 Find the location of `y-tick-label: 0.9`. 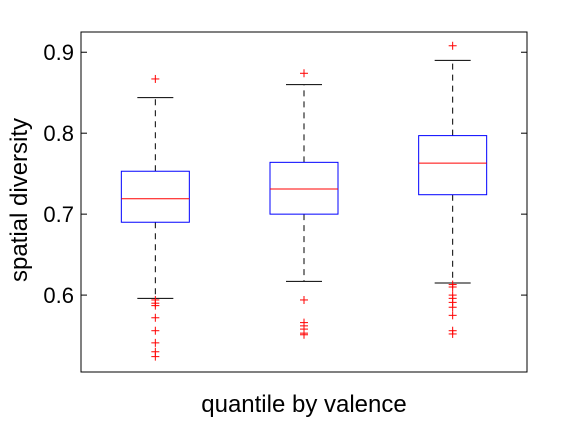

y-tick-label: 0.9 is located at coordinates (58, 52).